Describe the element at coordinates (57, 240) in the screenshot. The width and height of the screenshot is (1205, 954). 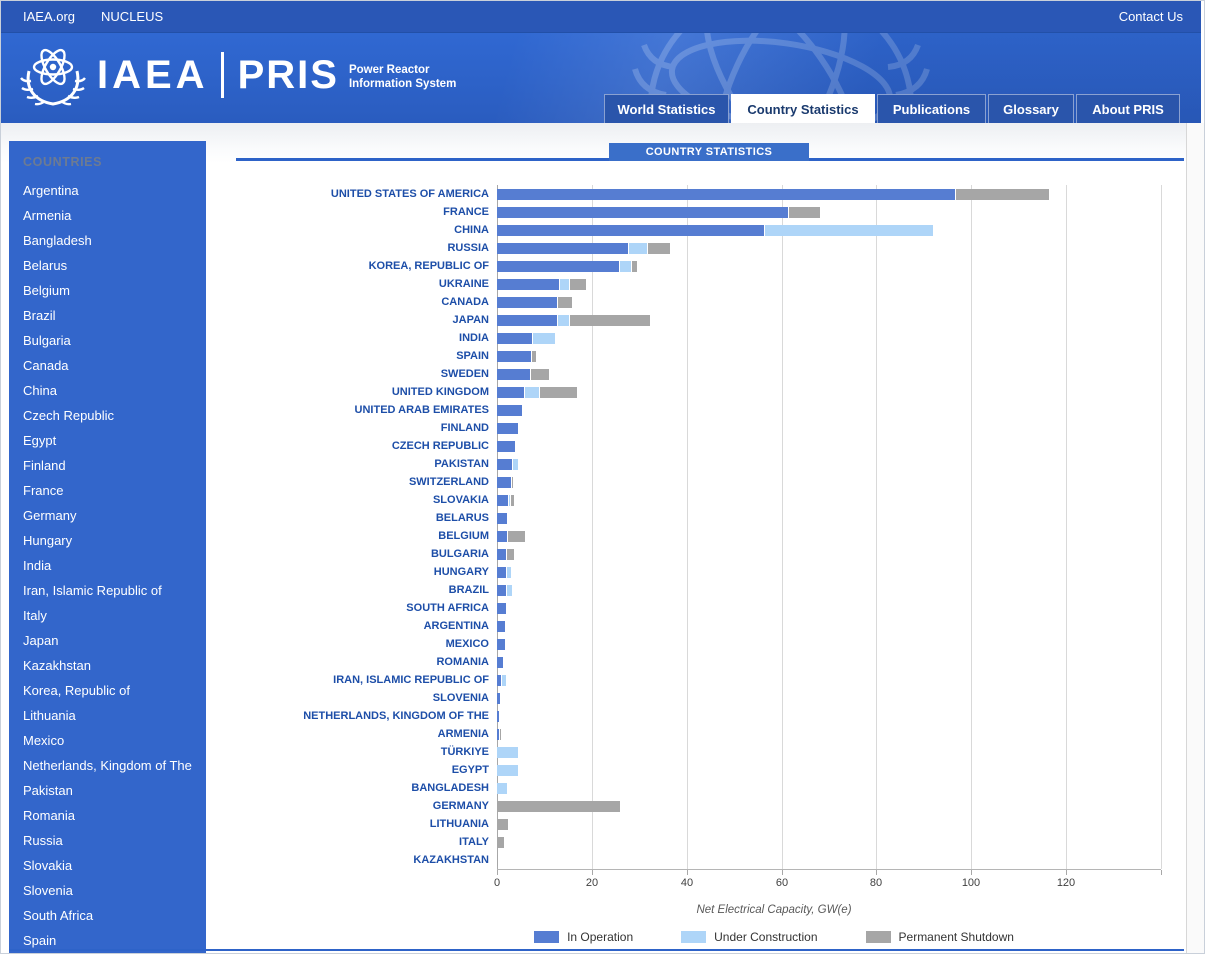
I see `sidebar-item-bangladesh: Bangladesh` at that location.